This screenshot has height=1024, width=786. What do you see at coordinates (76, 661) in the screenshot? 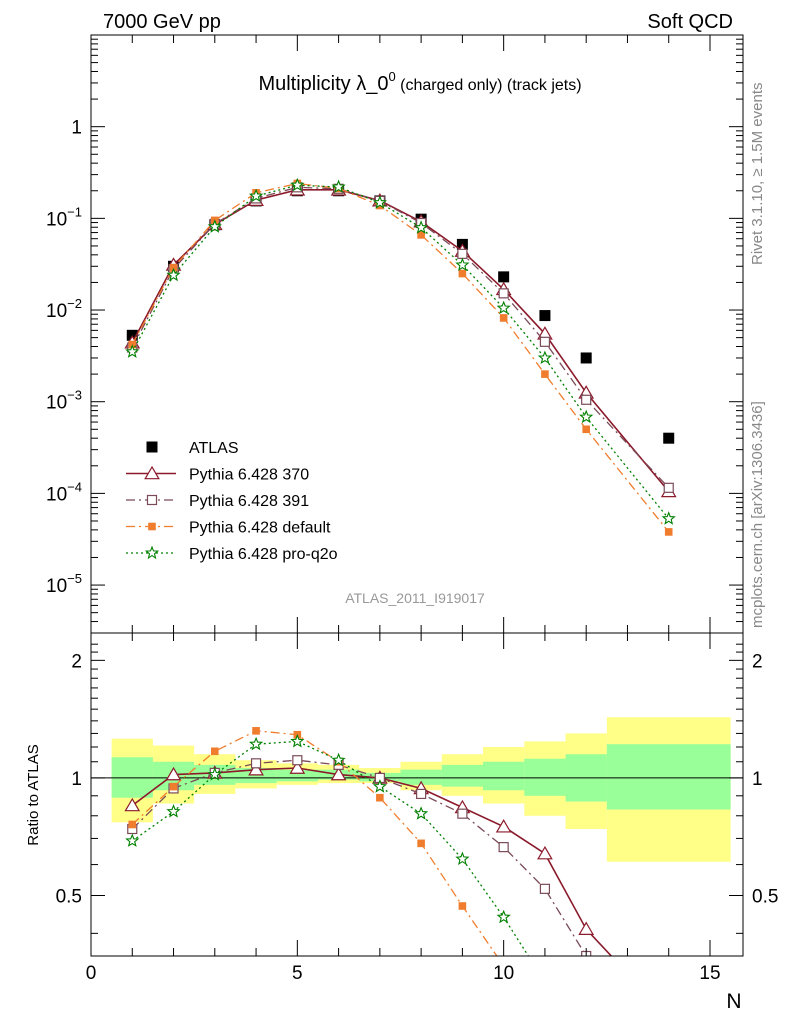
I see `ratio-y-tick-label-left: 2` at bounding box center [76, 661].